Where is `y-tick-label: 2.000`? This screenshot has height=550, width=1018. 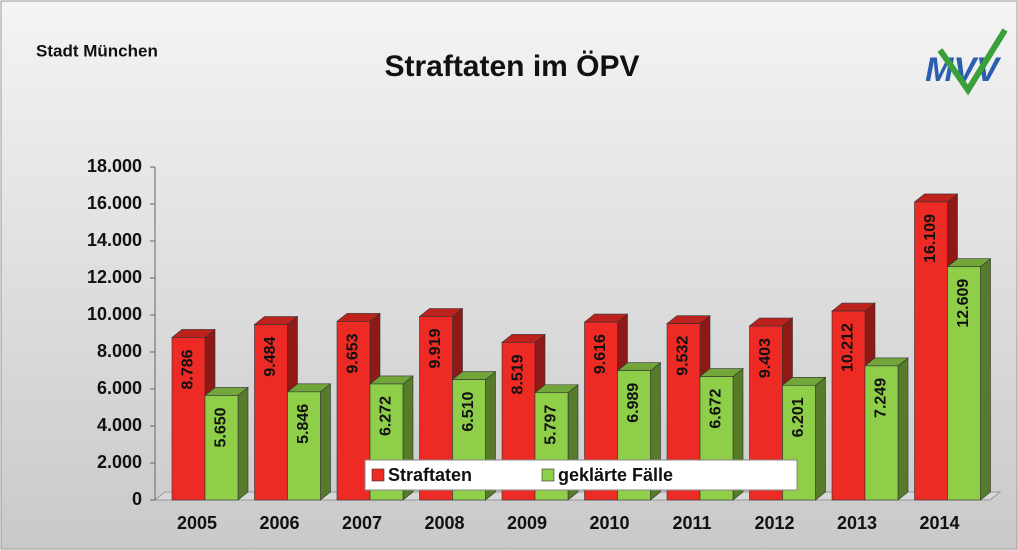
y-tick-label: 2.000 is located at coordinates (119, 462).